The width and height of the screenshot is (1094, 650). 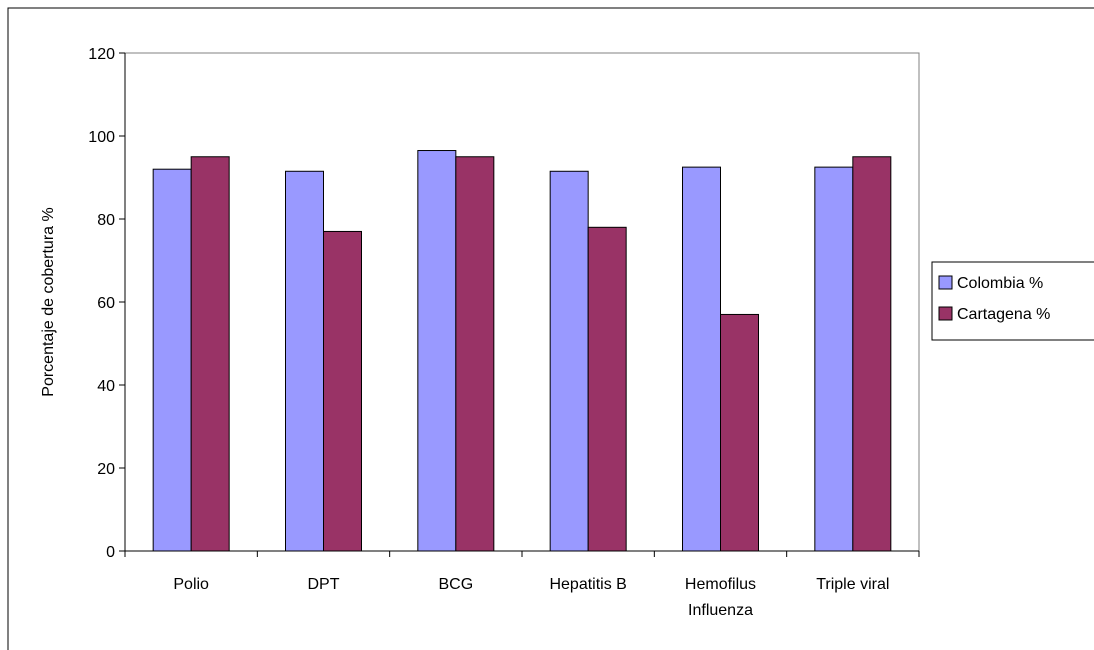 I want to click on x-category-label: Hemofilus Influenza, so click(x=720, y=597).